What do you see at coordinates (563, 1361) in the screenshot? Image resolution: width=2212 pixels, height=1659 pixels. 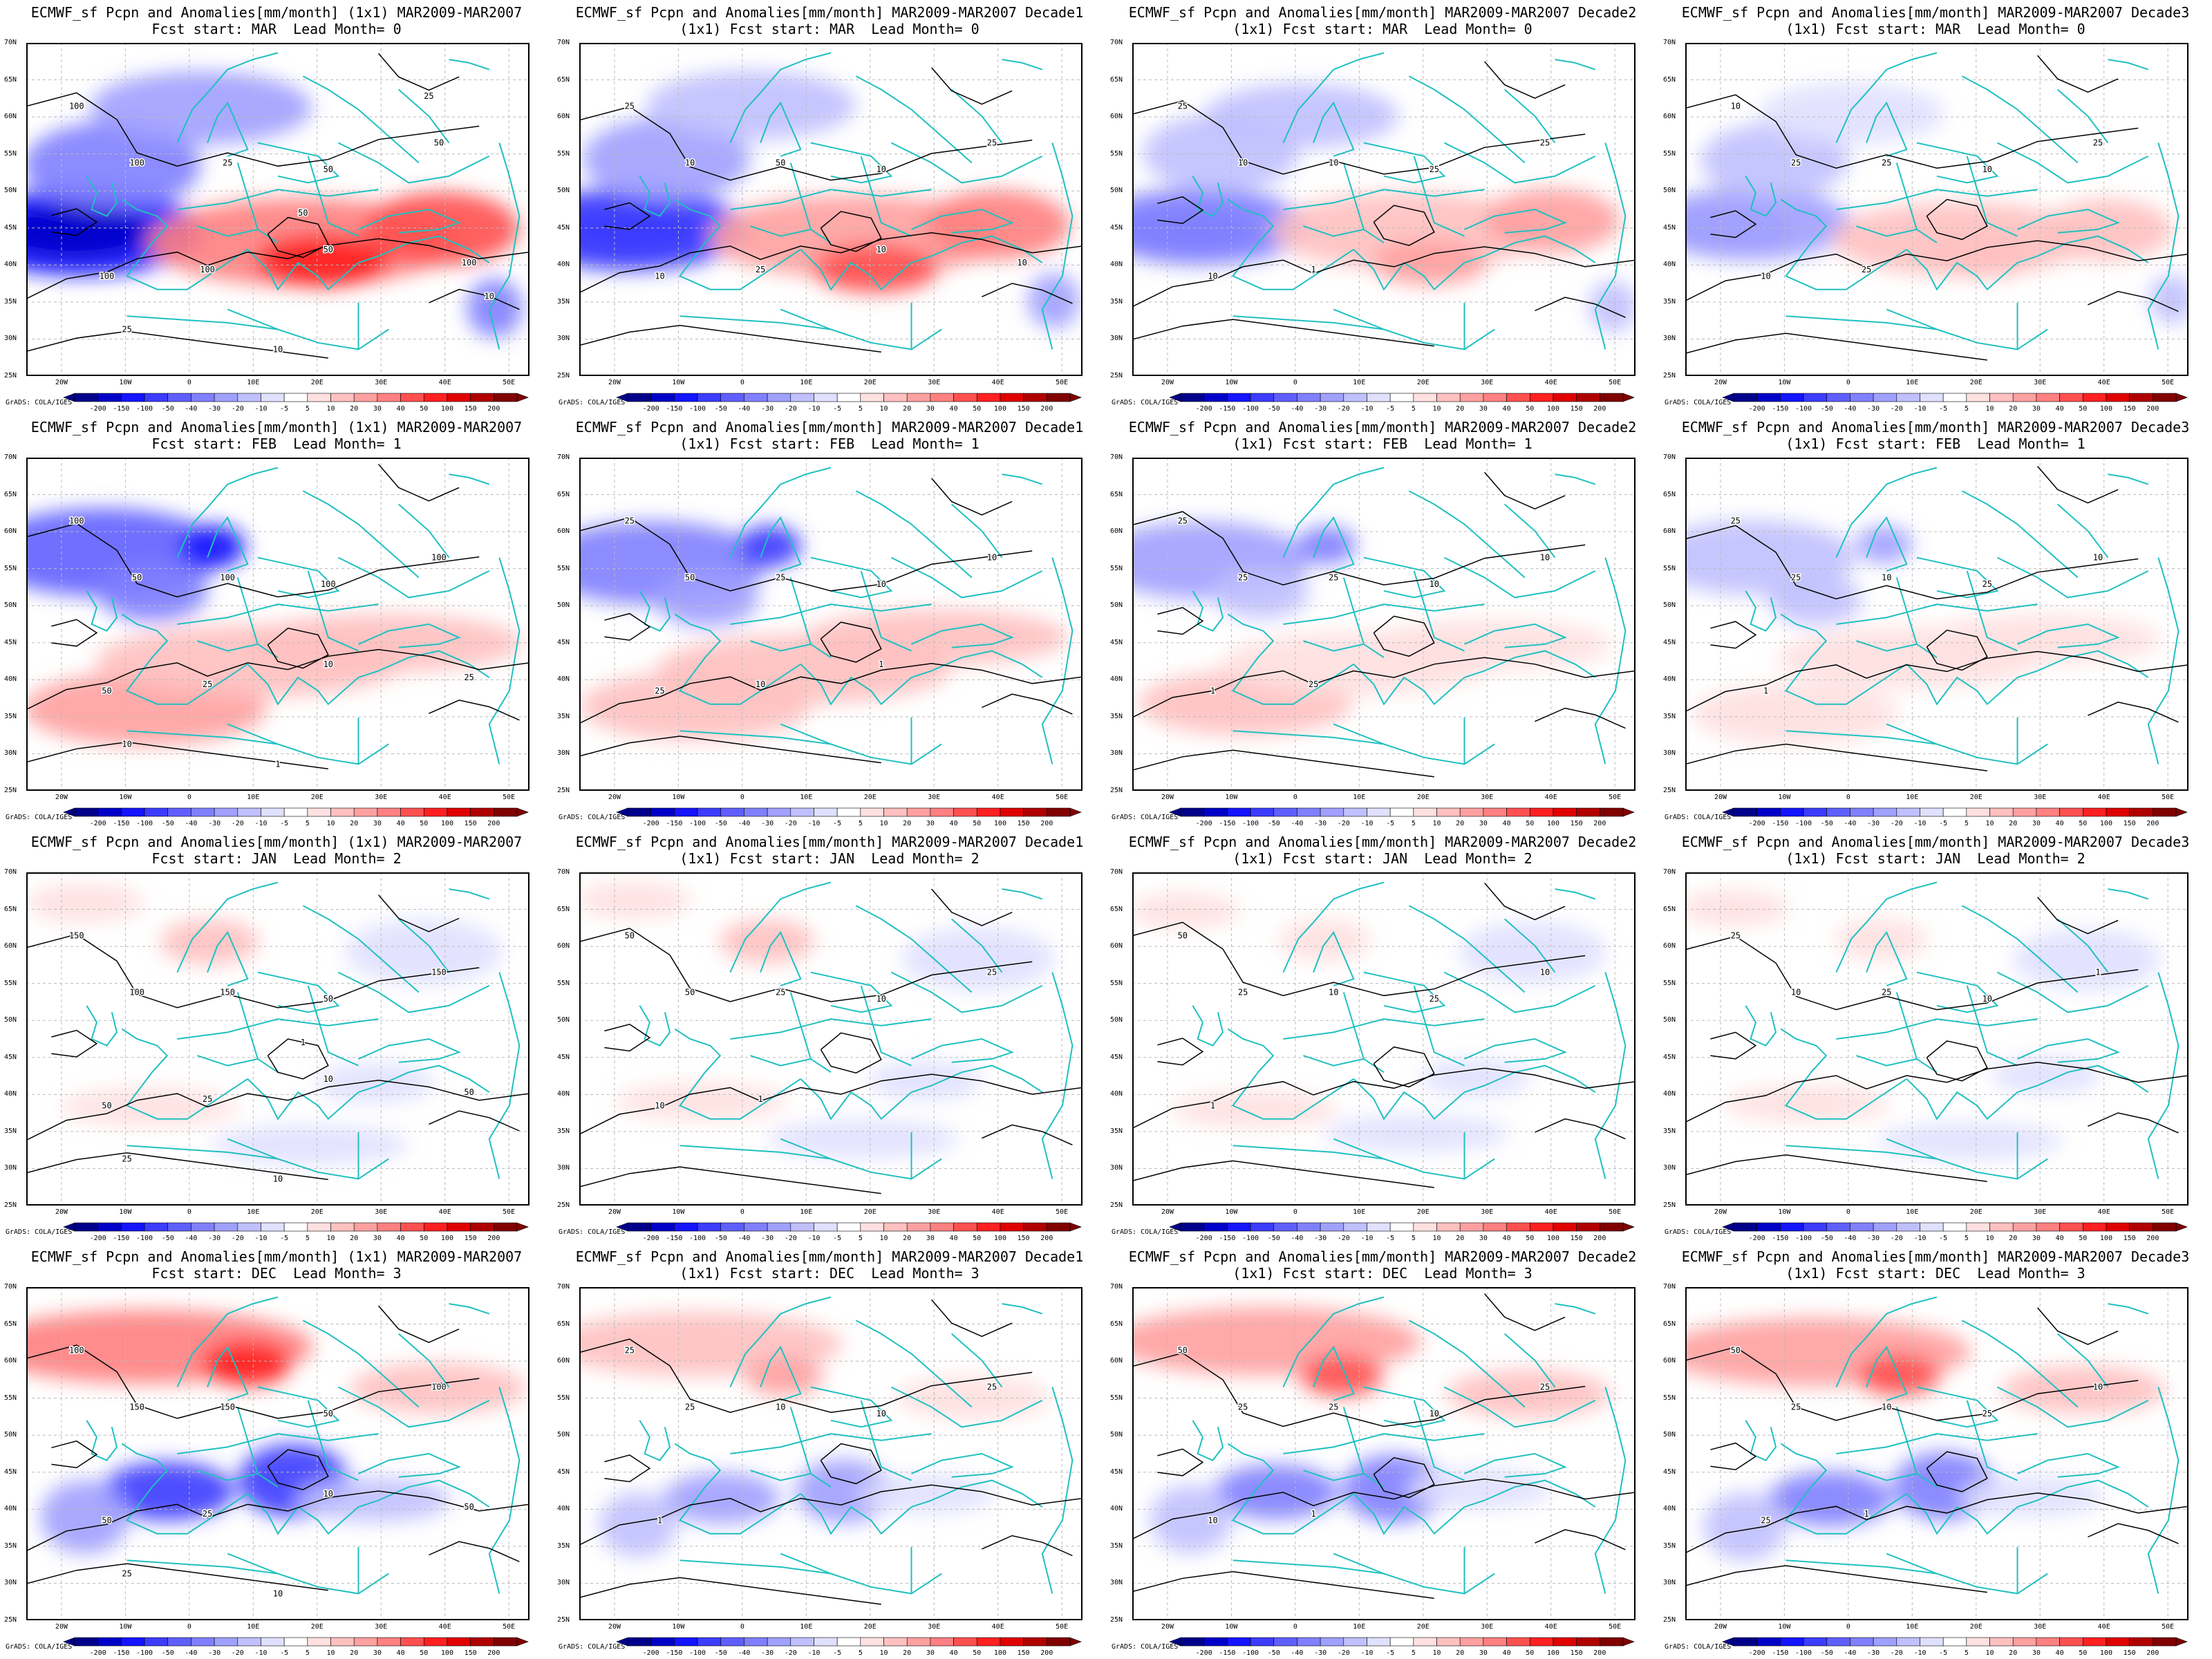 I see `latitude-label: 60N` at bounding box center [563, 1361].